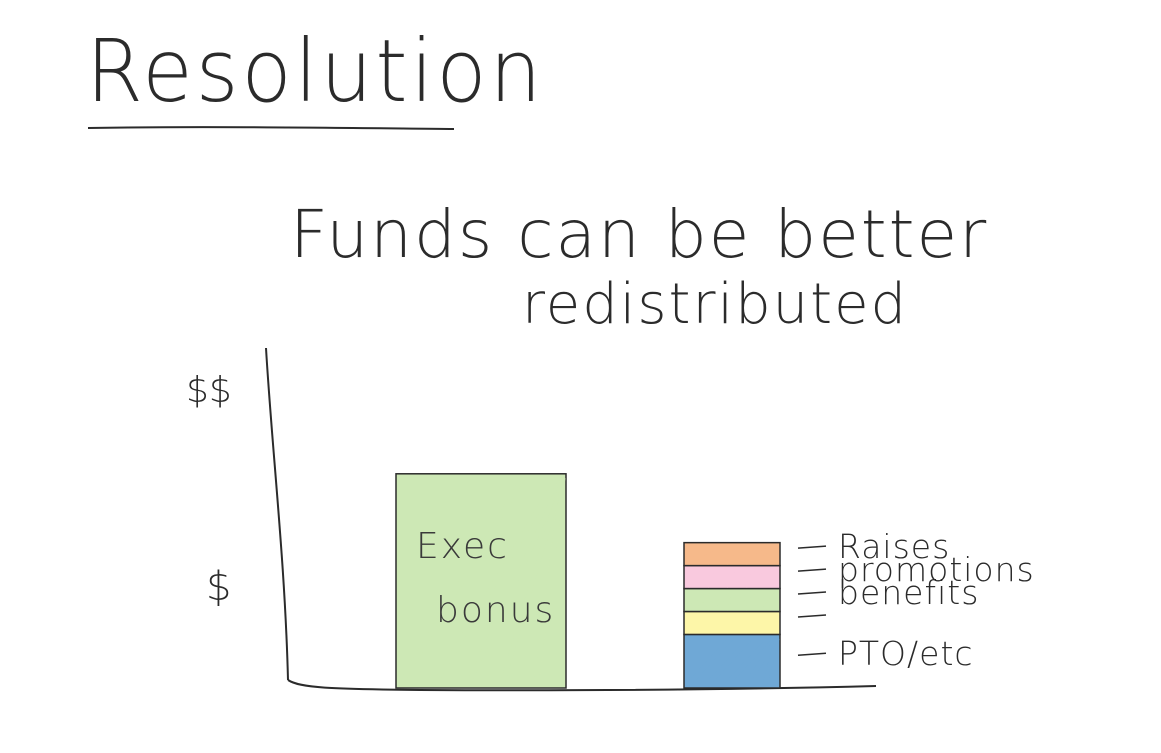 The width and height of the screenshot is (1161, 753). I want to click on segment-label: promotions, so click(936, 569).